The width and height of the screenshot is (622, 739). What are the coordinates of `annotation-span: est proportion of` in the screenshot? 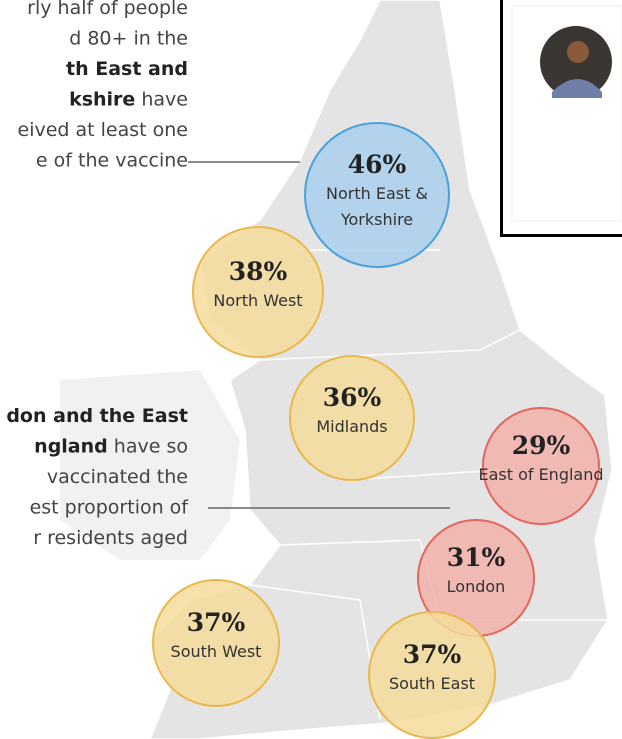 It's located at (110, 508).